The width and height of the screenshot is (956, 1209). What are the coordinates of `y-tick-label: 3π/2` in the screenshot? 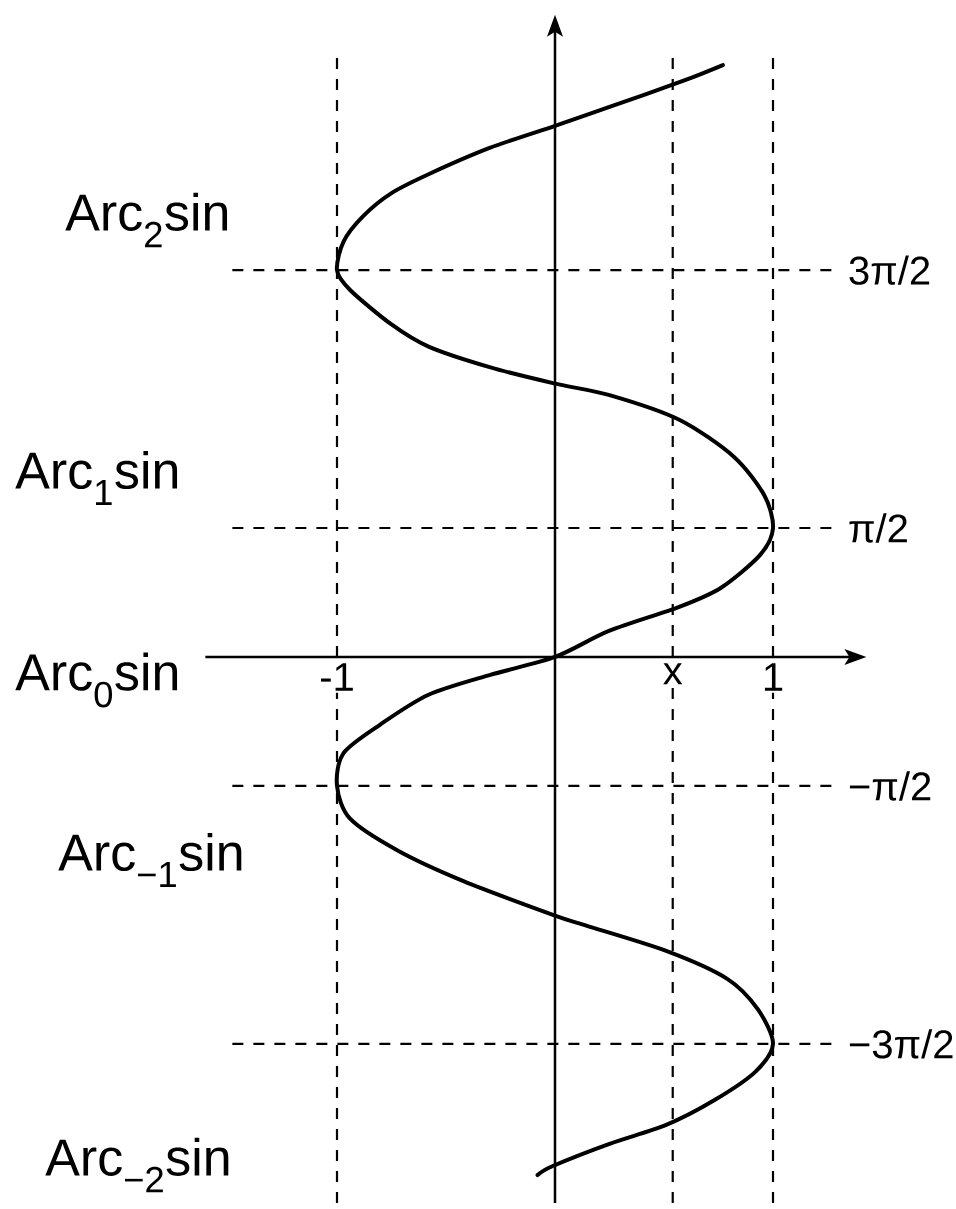 It's located at (889, 270).